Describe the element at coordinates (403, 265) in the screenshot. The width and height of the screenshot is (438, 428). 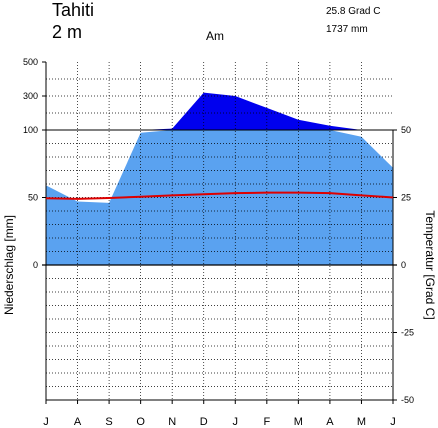
I see `temp-tick-label: 0` at that location.